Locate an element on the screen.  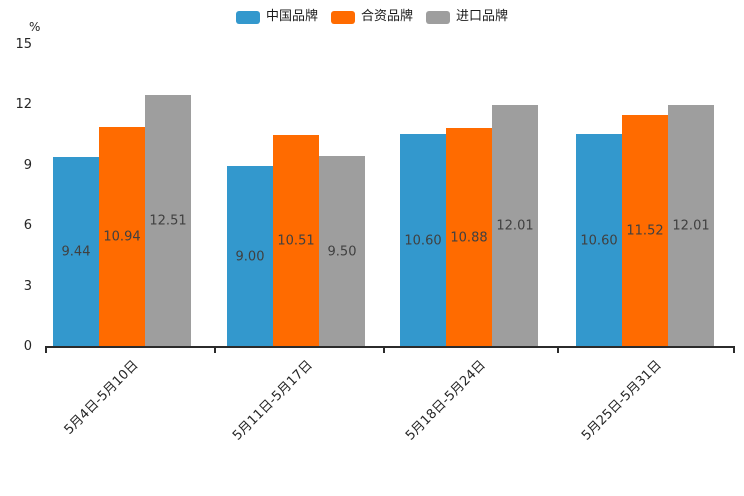
x-axis-line is located at coordinates (390, 347).